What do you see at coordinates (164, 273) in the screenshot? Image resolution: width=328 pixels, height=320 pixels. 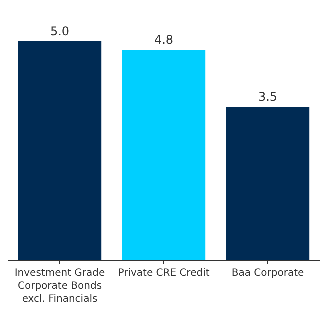 I see `x-tick-label: Private CRE Credit` at bounding box center [164, 273].